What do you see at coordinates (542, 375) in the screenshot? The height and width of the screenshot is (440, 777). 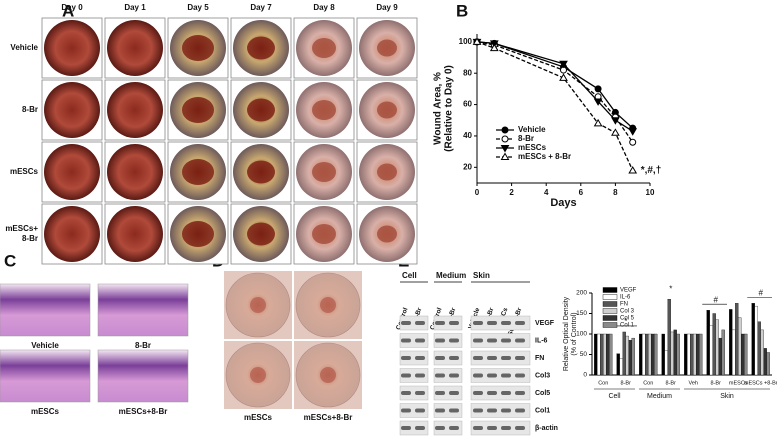 I see `protein-label: Col3` at bounding box center [542, 375].